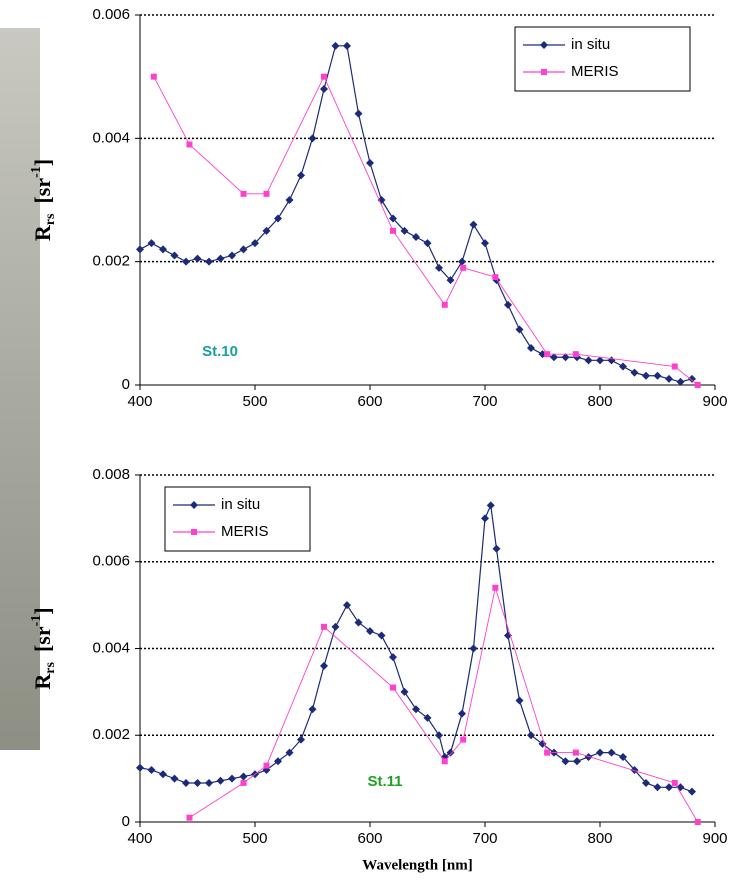 This screenshot has width=742, height=893. What do you see at coordinates (595, 71) in the screenshot?
I see `legend-label: MERIS` at bounding box center [595, 71].